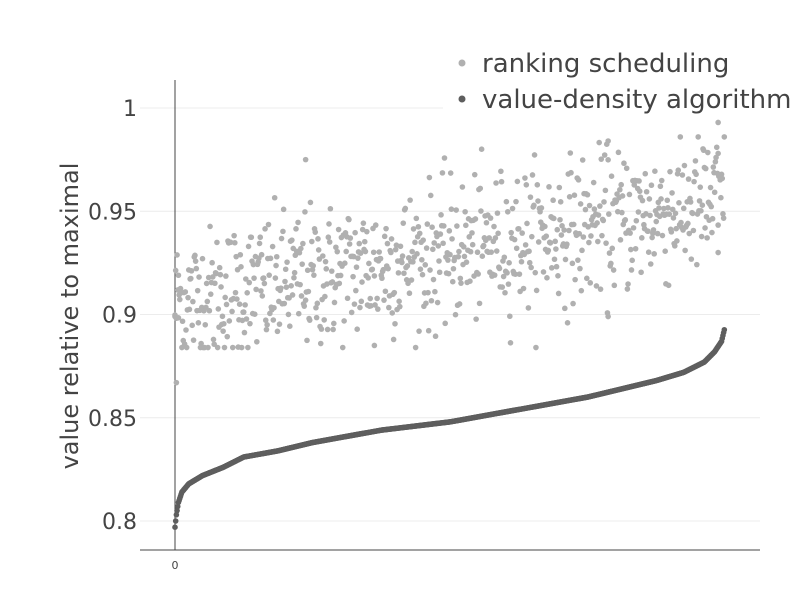 The image size is (800, 600). Describe the element at coordinates (119, 522) in the screenshot. I see `y-tick-label: 0.8` at that location.